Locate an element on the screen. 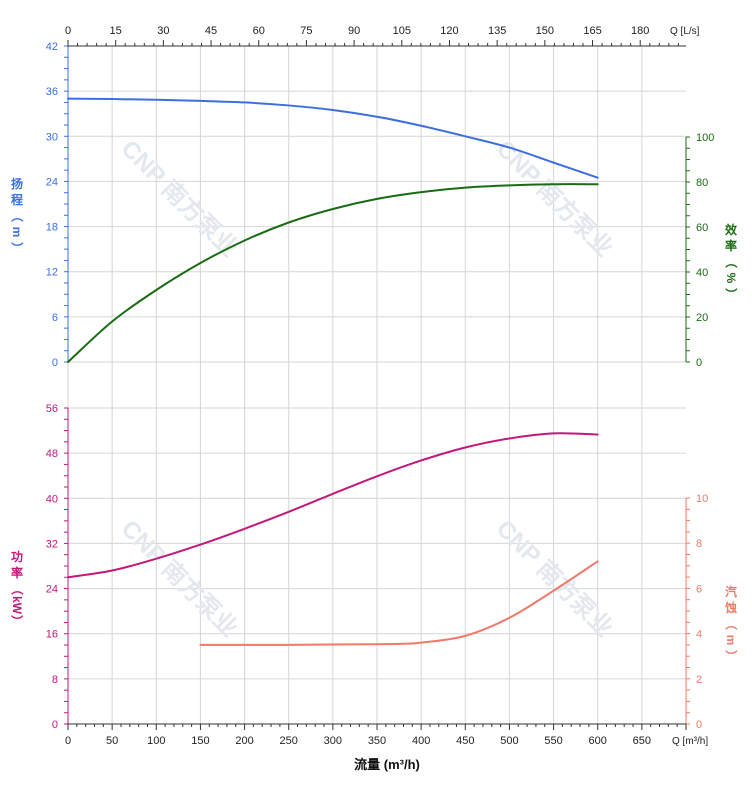  x-top-tick-label: 15 is located at coordinates (116, 31).